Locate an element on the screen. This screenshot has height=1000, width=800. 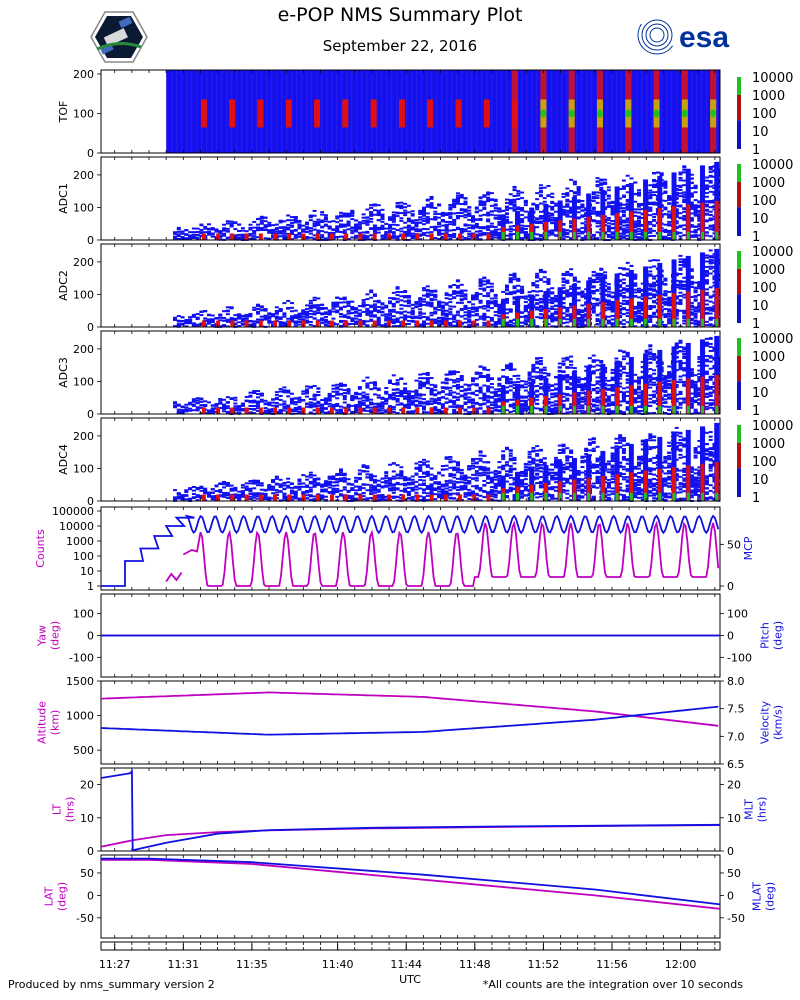
spectrogram-tof is located at coordinates (453, 111).